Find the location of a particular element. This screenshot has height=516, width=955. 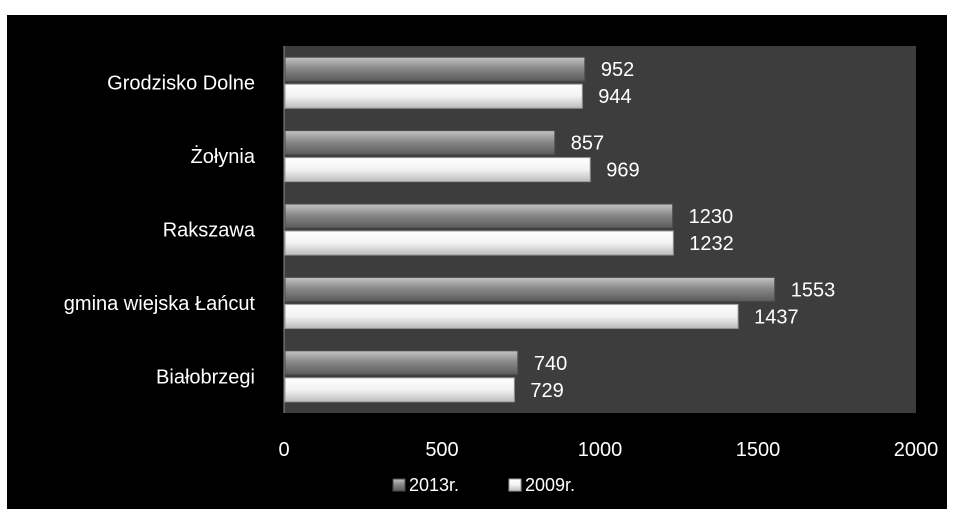

data-label: 1553 is located at coordinates (813, 290).